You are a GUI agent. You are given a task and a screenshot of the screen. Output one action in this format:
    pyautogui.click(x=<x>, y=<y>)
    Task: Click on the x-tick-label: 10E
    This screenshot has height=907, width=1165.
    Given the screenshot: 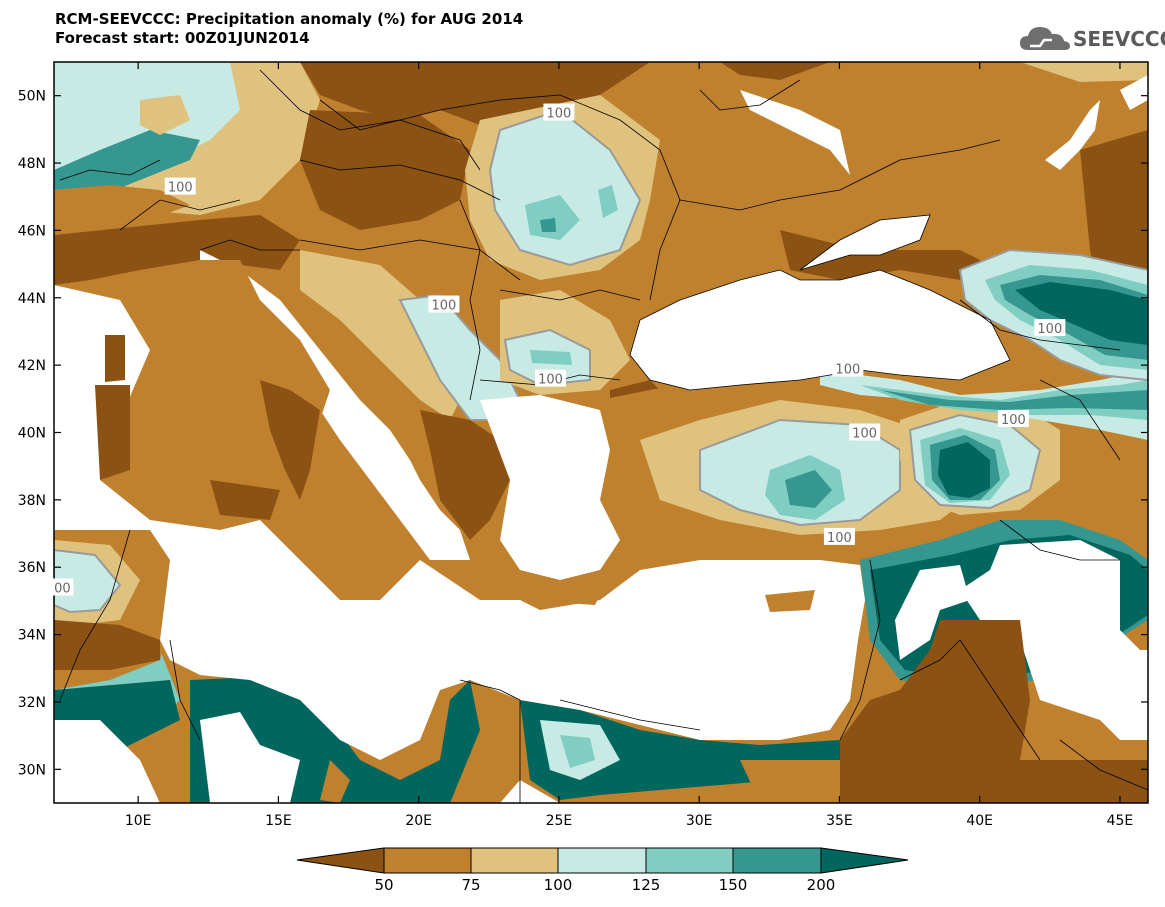 What is the action you would take?
    pyautogui.click(x=138, y=821)
    